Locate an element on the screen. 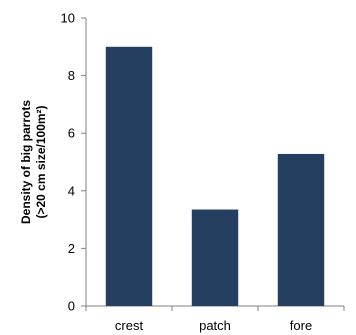 Image resolution: width=356 pixels, height=335 pixels. y-tick-label: 8 is located at coordinates (71, 75).